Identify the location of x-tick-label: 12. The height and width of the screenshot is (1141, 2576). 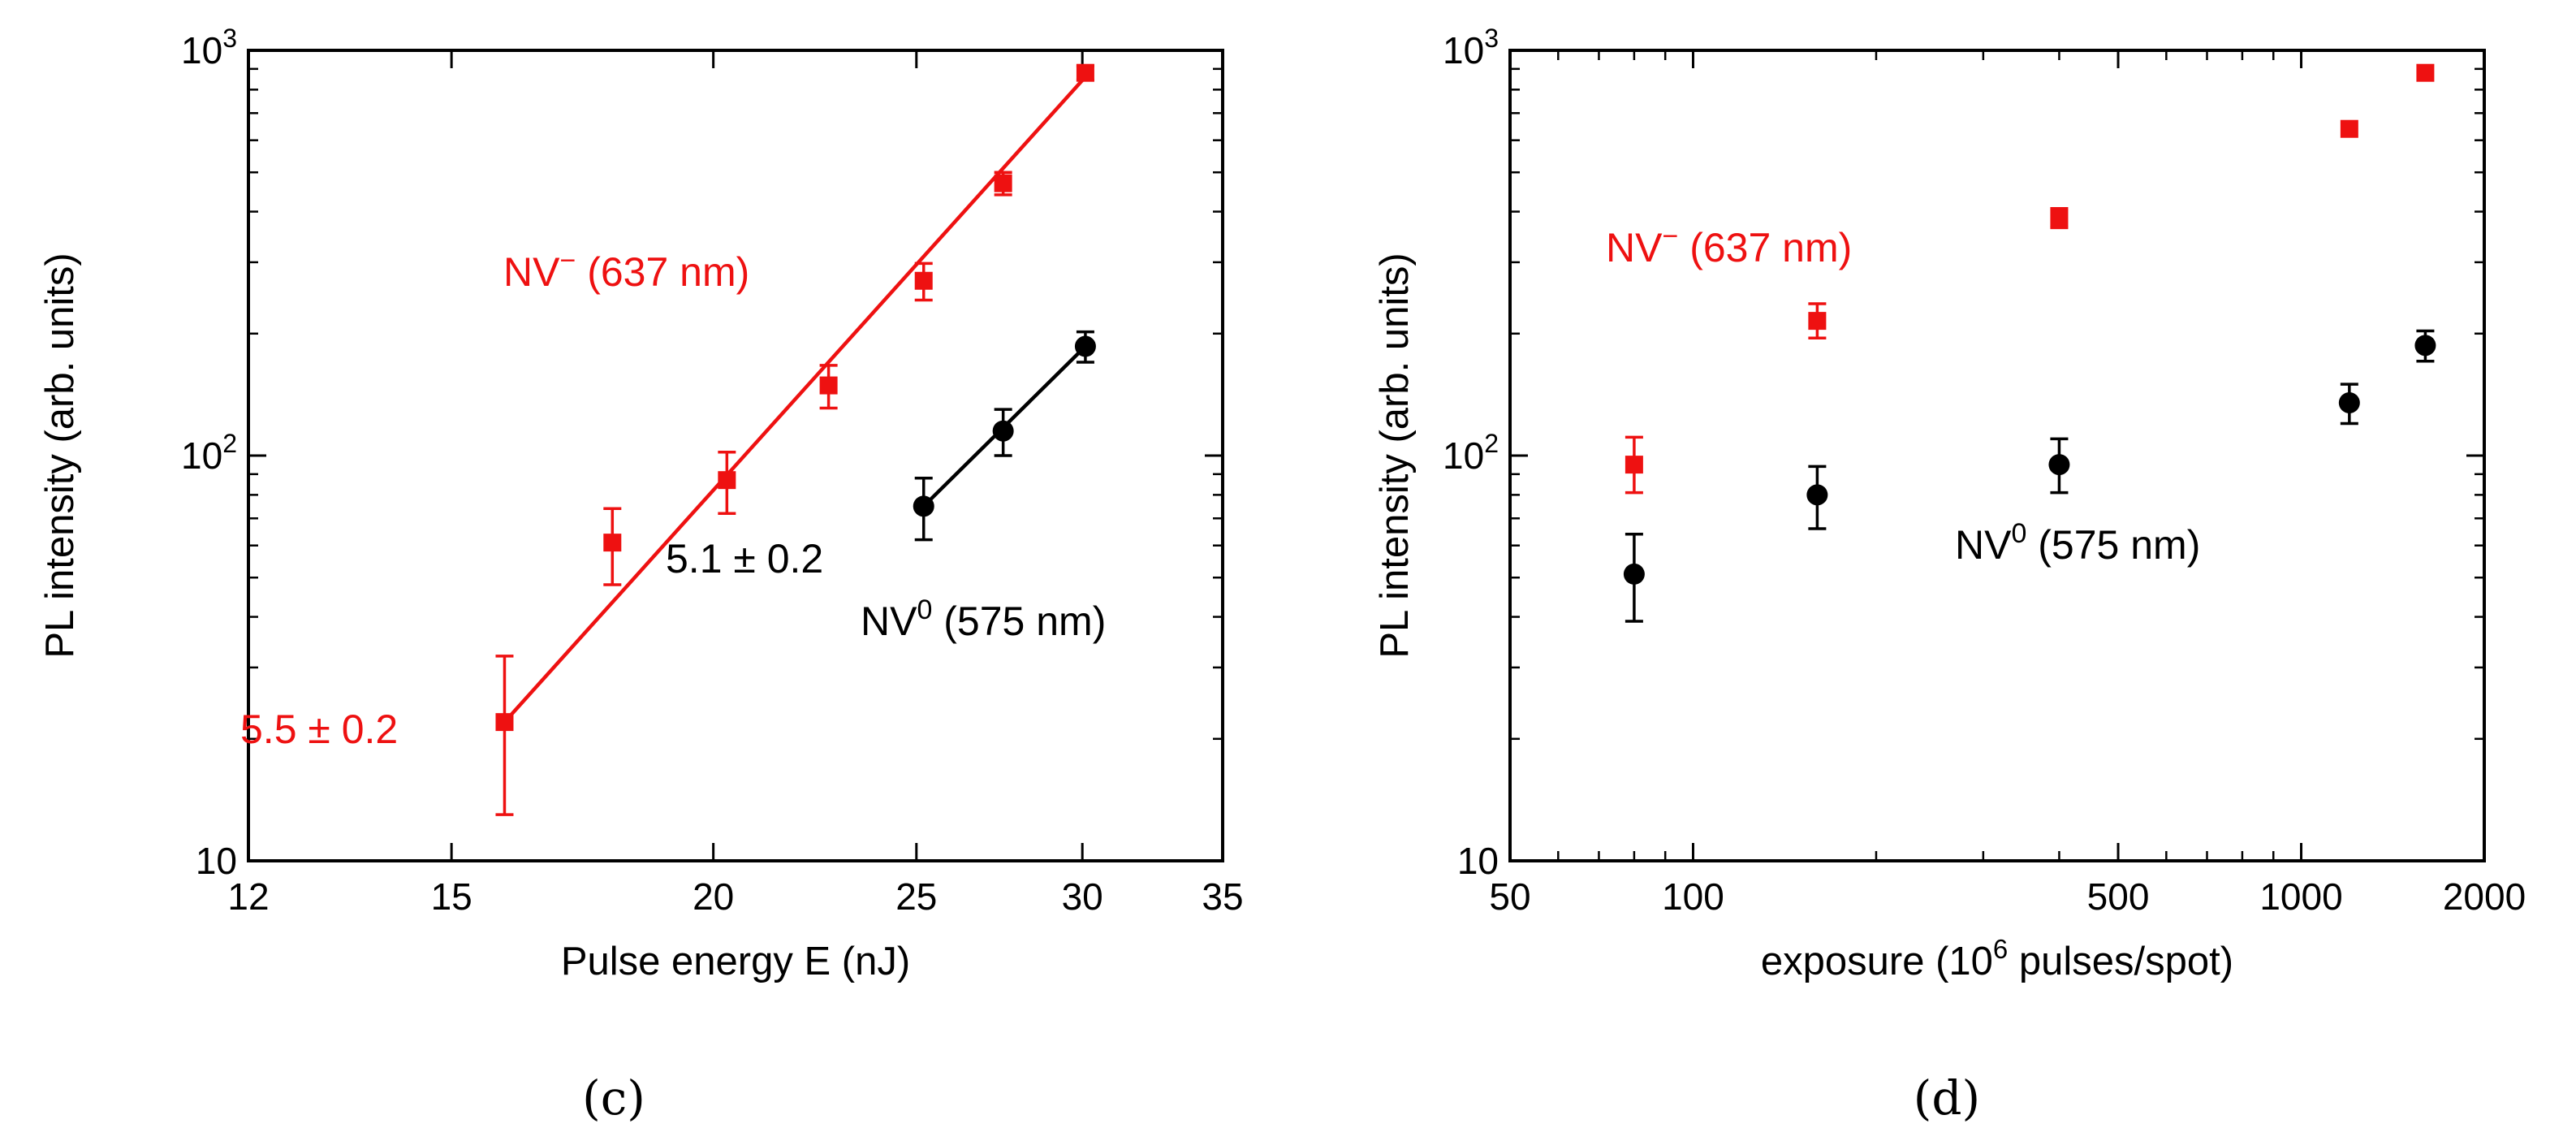
(248, 896).